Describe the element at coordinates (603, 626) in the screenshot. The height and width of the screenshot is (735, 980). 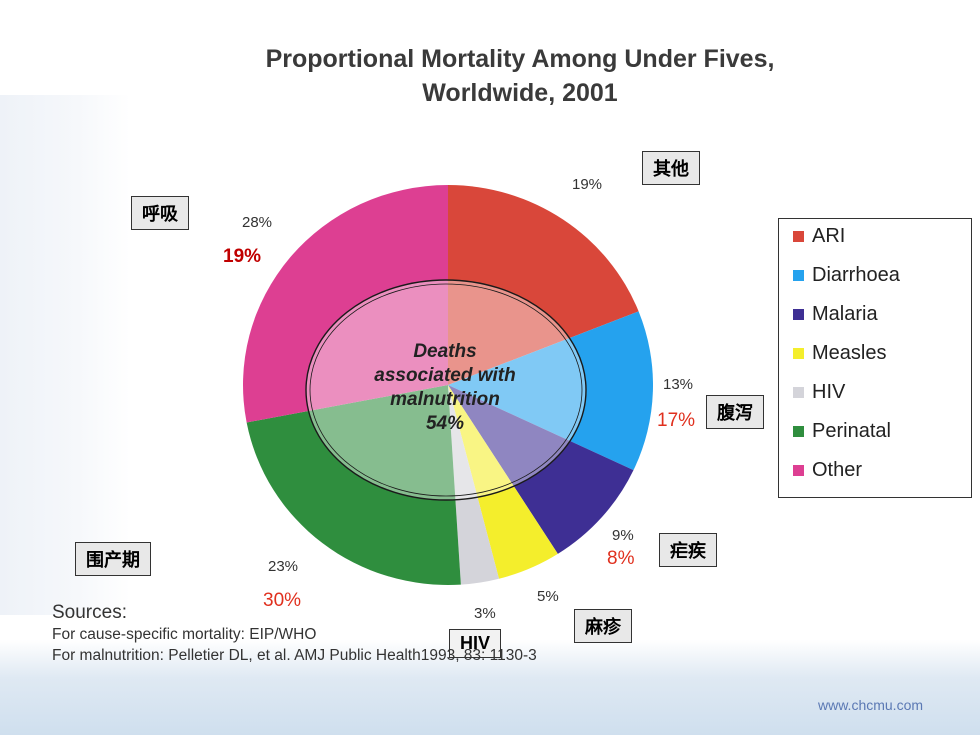
I see `annotation-measles-cn: 麻疹` at that location.